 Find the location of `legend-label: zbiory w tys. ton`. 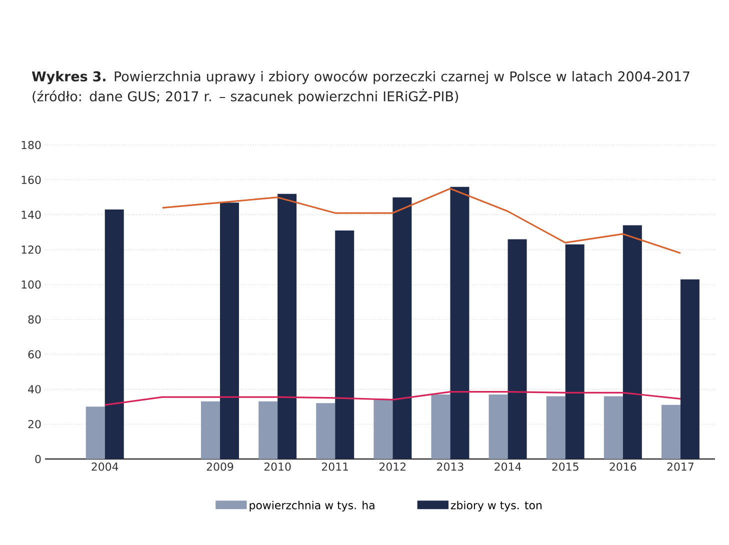

legend-label: zbiory w tys. ton is located at coordinates (496, 506).